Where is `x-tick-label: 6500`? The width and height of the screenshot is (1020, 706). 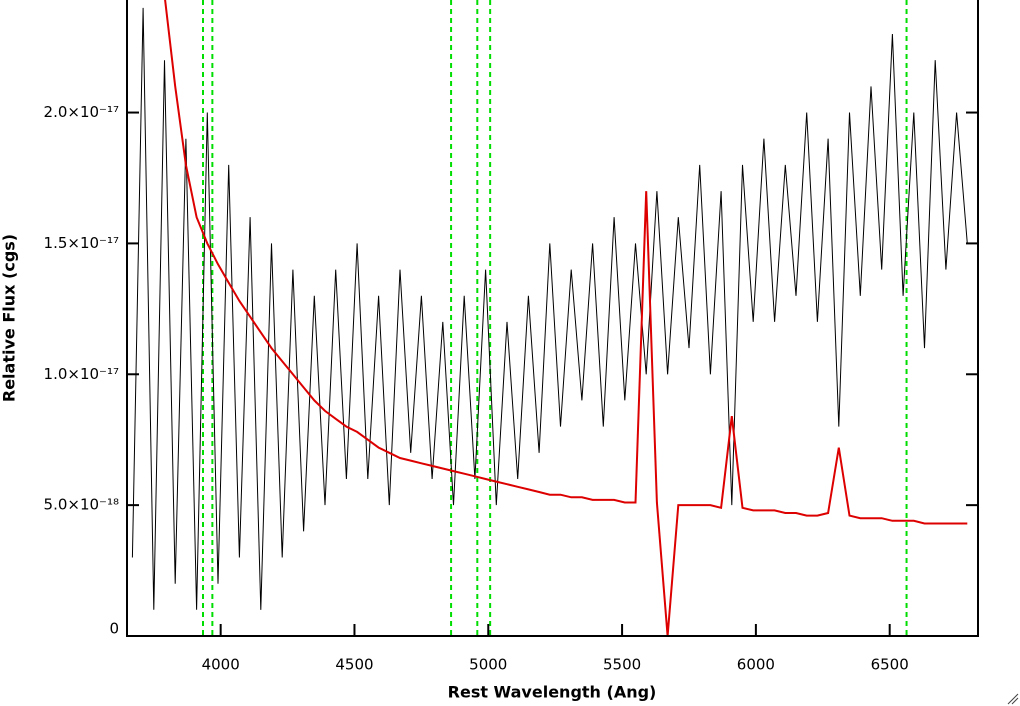
x-tick-label: 6500 is located at coordinates (890, 665).